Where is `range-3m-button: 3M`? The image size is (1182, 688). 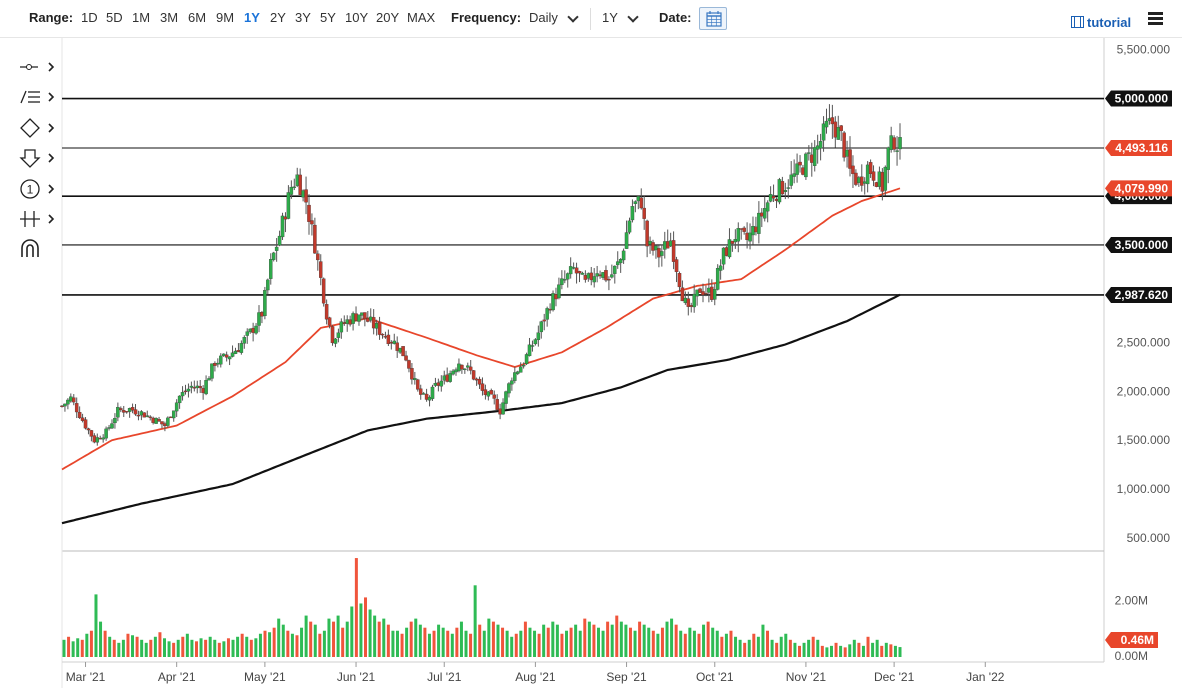 range-3m-button: 3M is located at coordinates (169, 17).